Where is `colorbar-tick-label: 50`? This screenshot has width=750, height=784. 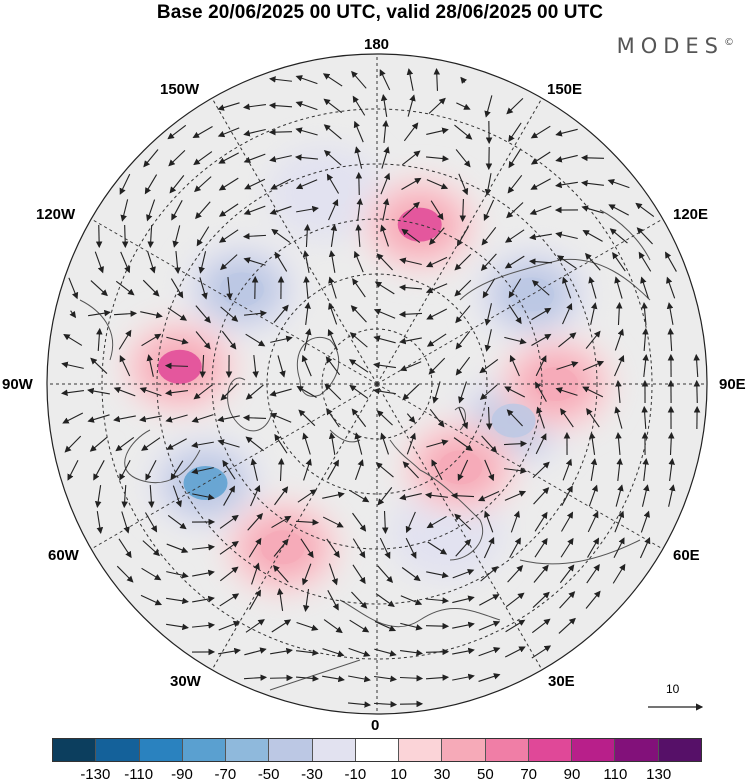
colorbar-tick-label: 50 is located at coordinates (485, 774).